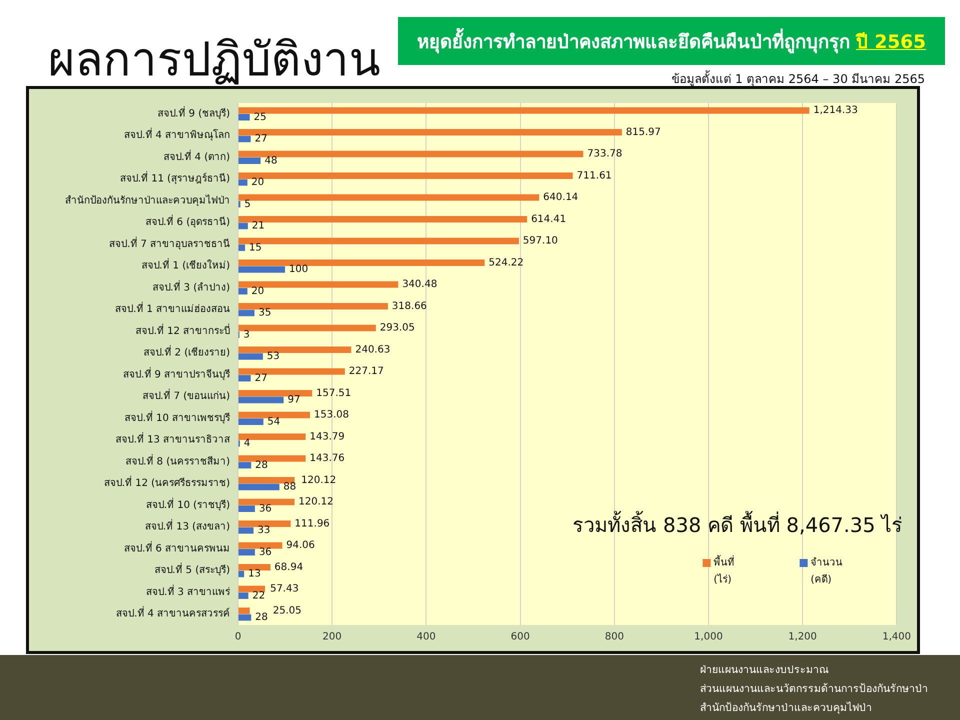 This screenshot has width=960, height=720. Describe the element at coordinates (193, 112) in the screenshot. I see `y-tick-label: สจป.ที่ 9 (ชลบุรี)` at that location.